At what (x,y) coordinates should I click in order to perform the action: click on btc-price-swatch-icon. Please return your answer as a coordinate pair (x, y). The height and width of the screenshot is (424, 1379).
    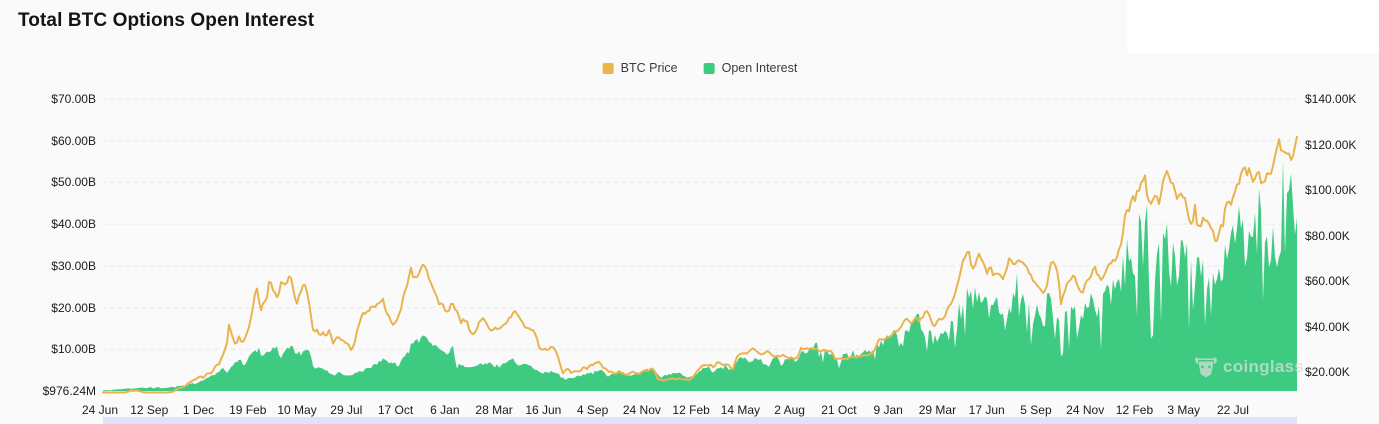
    Looking at the image, I should click on (608, 68).